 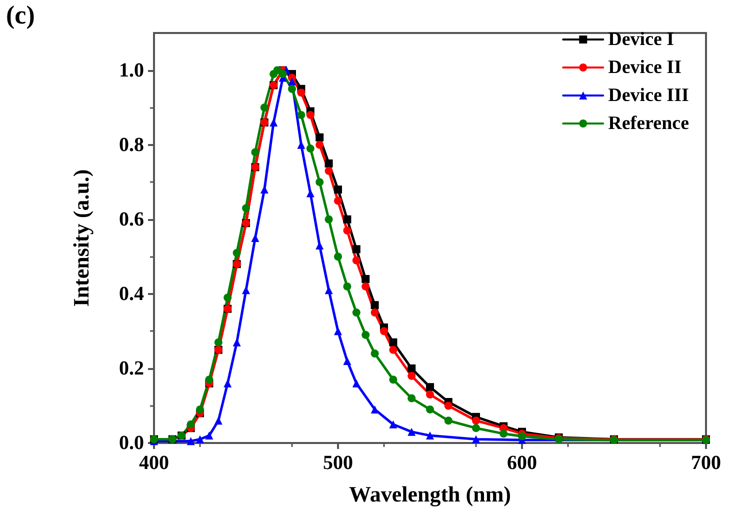 What do you see at coordinates (430, 494) in the screenshot?
I see `x-axis-title: Wavelength (nm)` at bounding box center [430, 494].